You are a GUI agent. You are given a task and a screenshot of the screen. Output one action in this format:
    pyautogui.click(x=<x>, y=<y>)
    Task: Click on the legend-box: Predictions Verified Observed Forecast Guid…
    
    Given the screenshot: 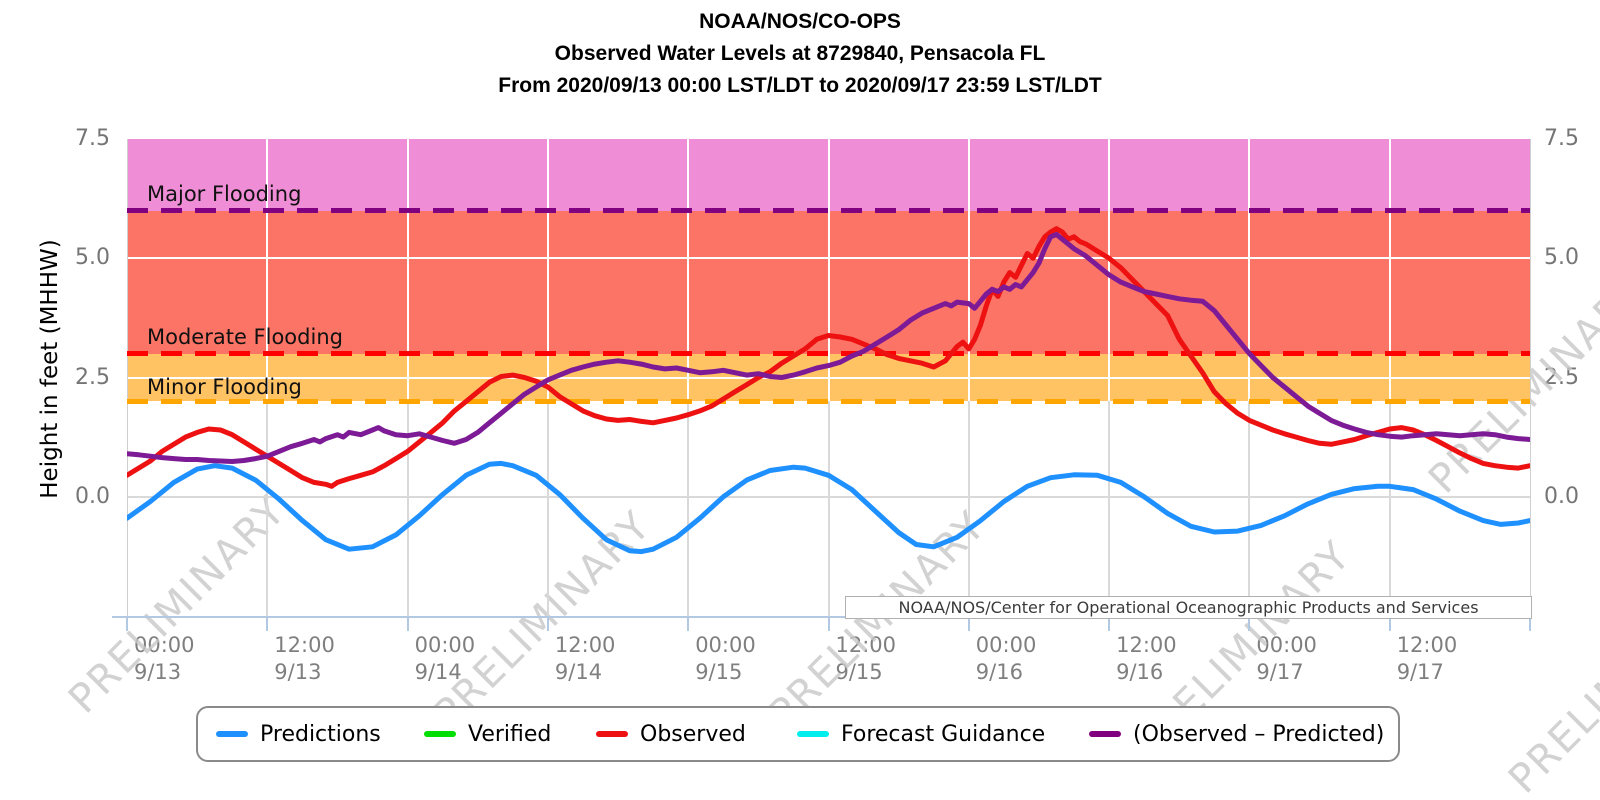 What is the action you would take?
    pyautogui.click(x=798, y=734)
    